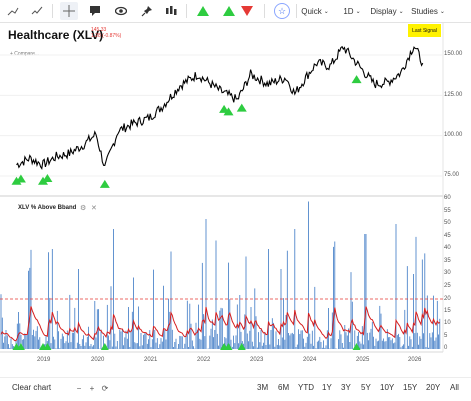  I want to click on line-chart-icon, so click(37, 11).